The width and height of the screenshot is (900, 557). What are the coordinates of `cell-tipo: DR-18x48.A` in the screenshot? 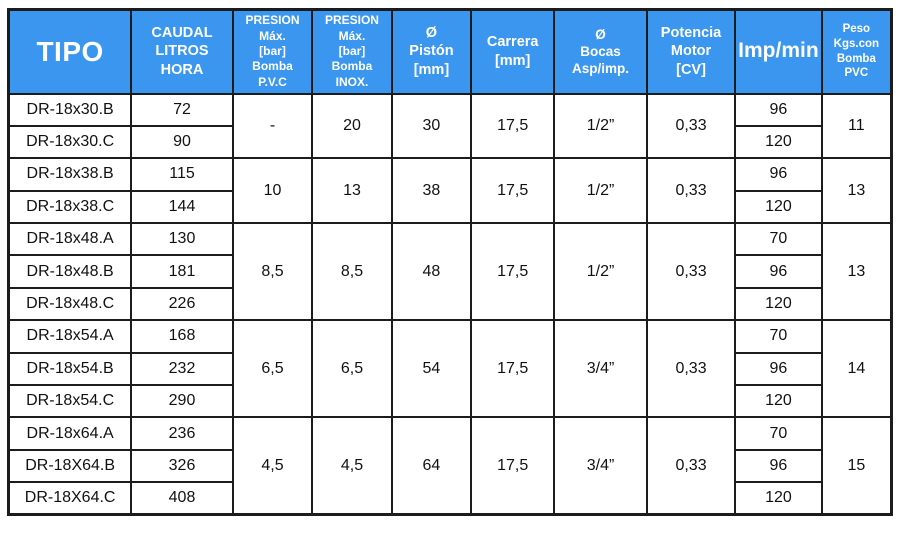 It's located at (70, 239).